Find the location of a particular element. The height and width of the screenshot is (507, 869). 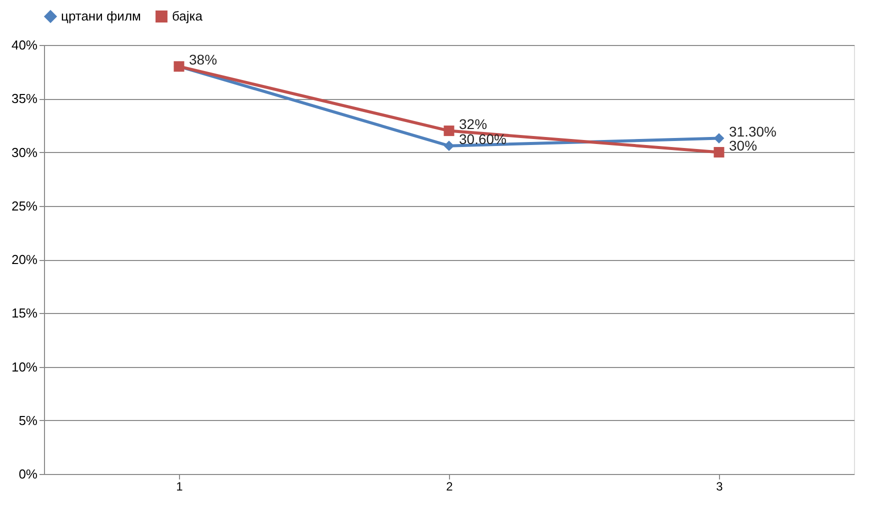

data-label: 30% is located at coordinates (743, 145).